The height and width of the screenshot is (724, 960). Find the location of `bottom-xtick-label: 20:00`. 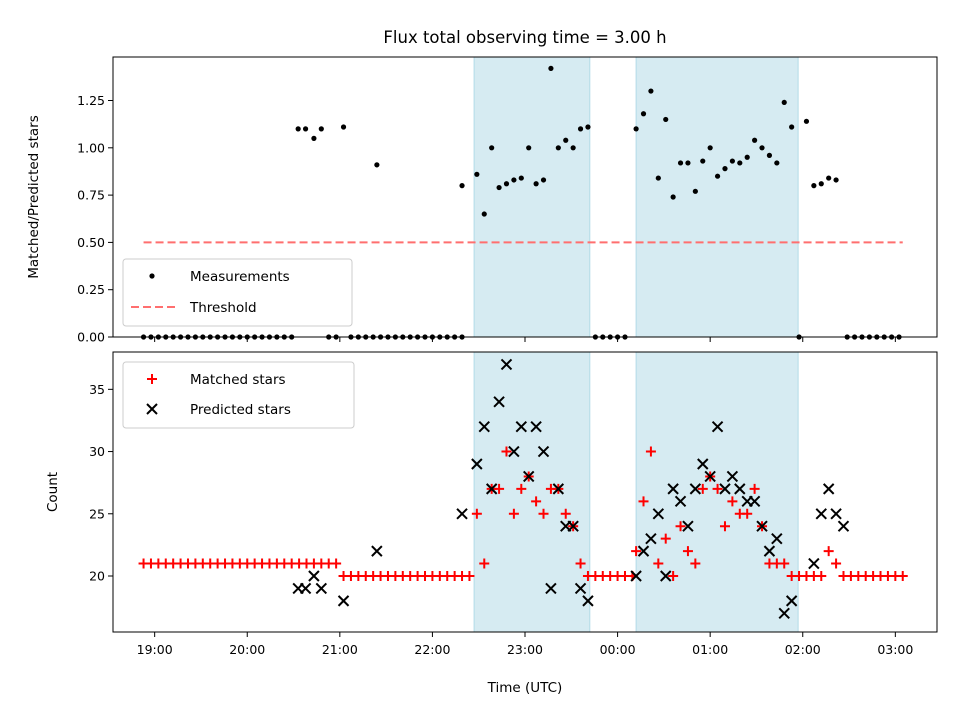

bottom-xtick-label: 20:00 is located at coordinates (247, 649).